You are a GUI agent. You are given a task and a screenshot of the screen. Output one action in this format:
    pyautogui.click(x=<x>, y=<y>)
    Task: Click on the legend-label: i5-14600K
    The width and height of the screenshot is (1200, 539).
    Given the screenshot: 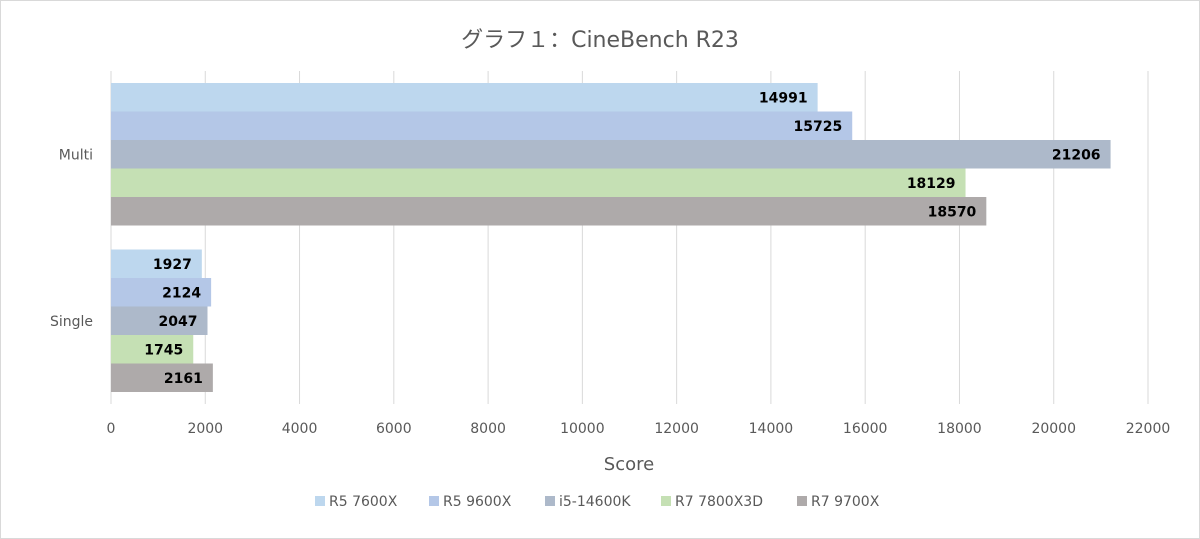 What is the action you would take?
    pyautogui.click(x=595, y=502)
    